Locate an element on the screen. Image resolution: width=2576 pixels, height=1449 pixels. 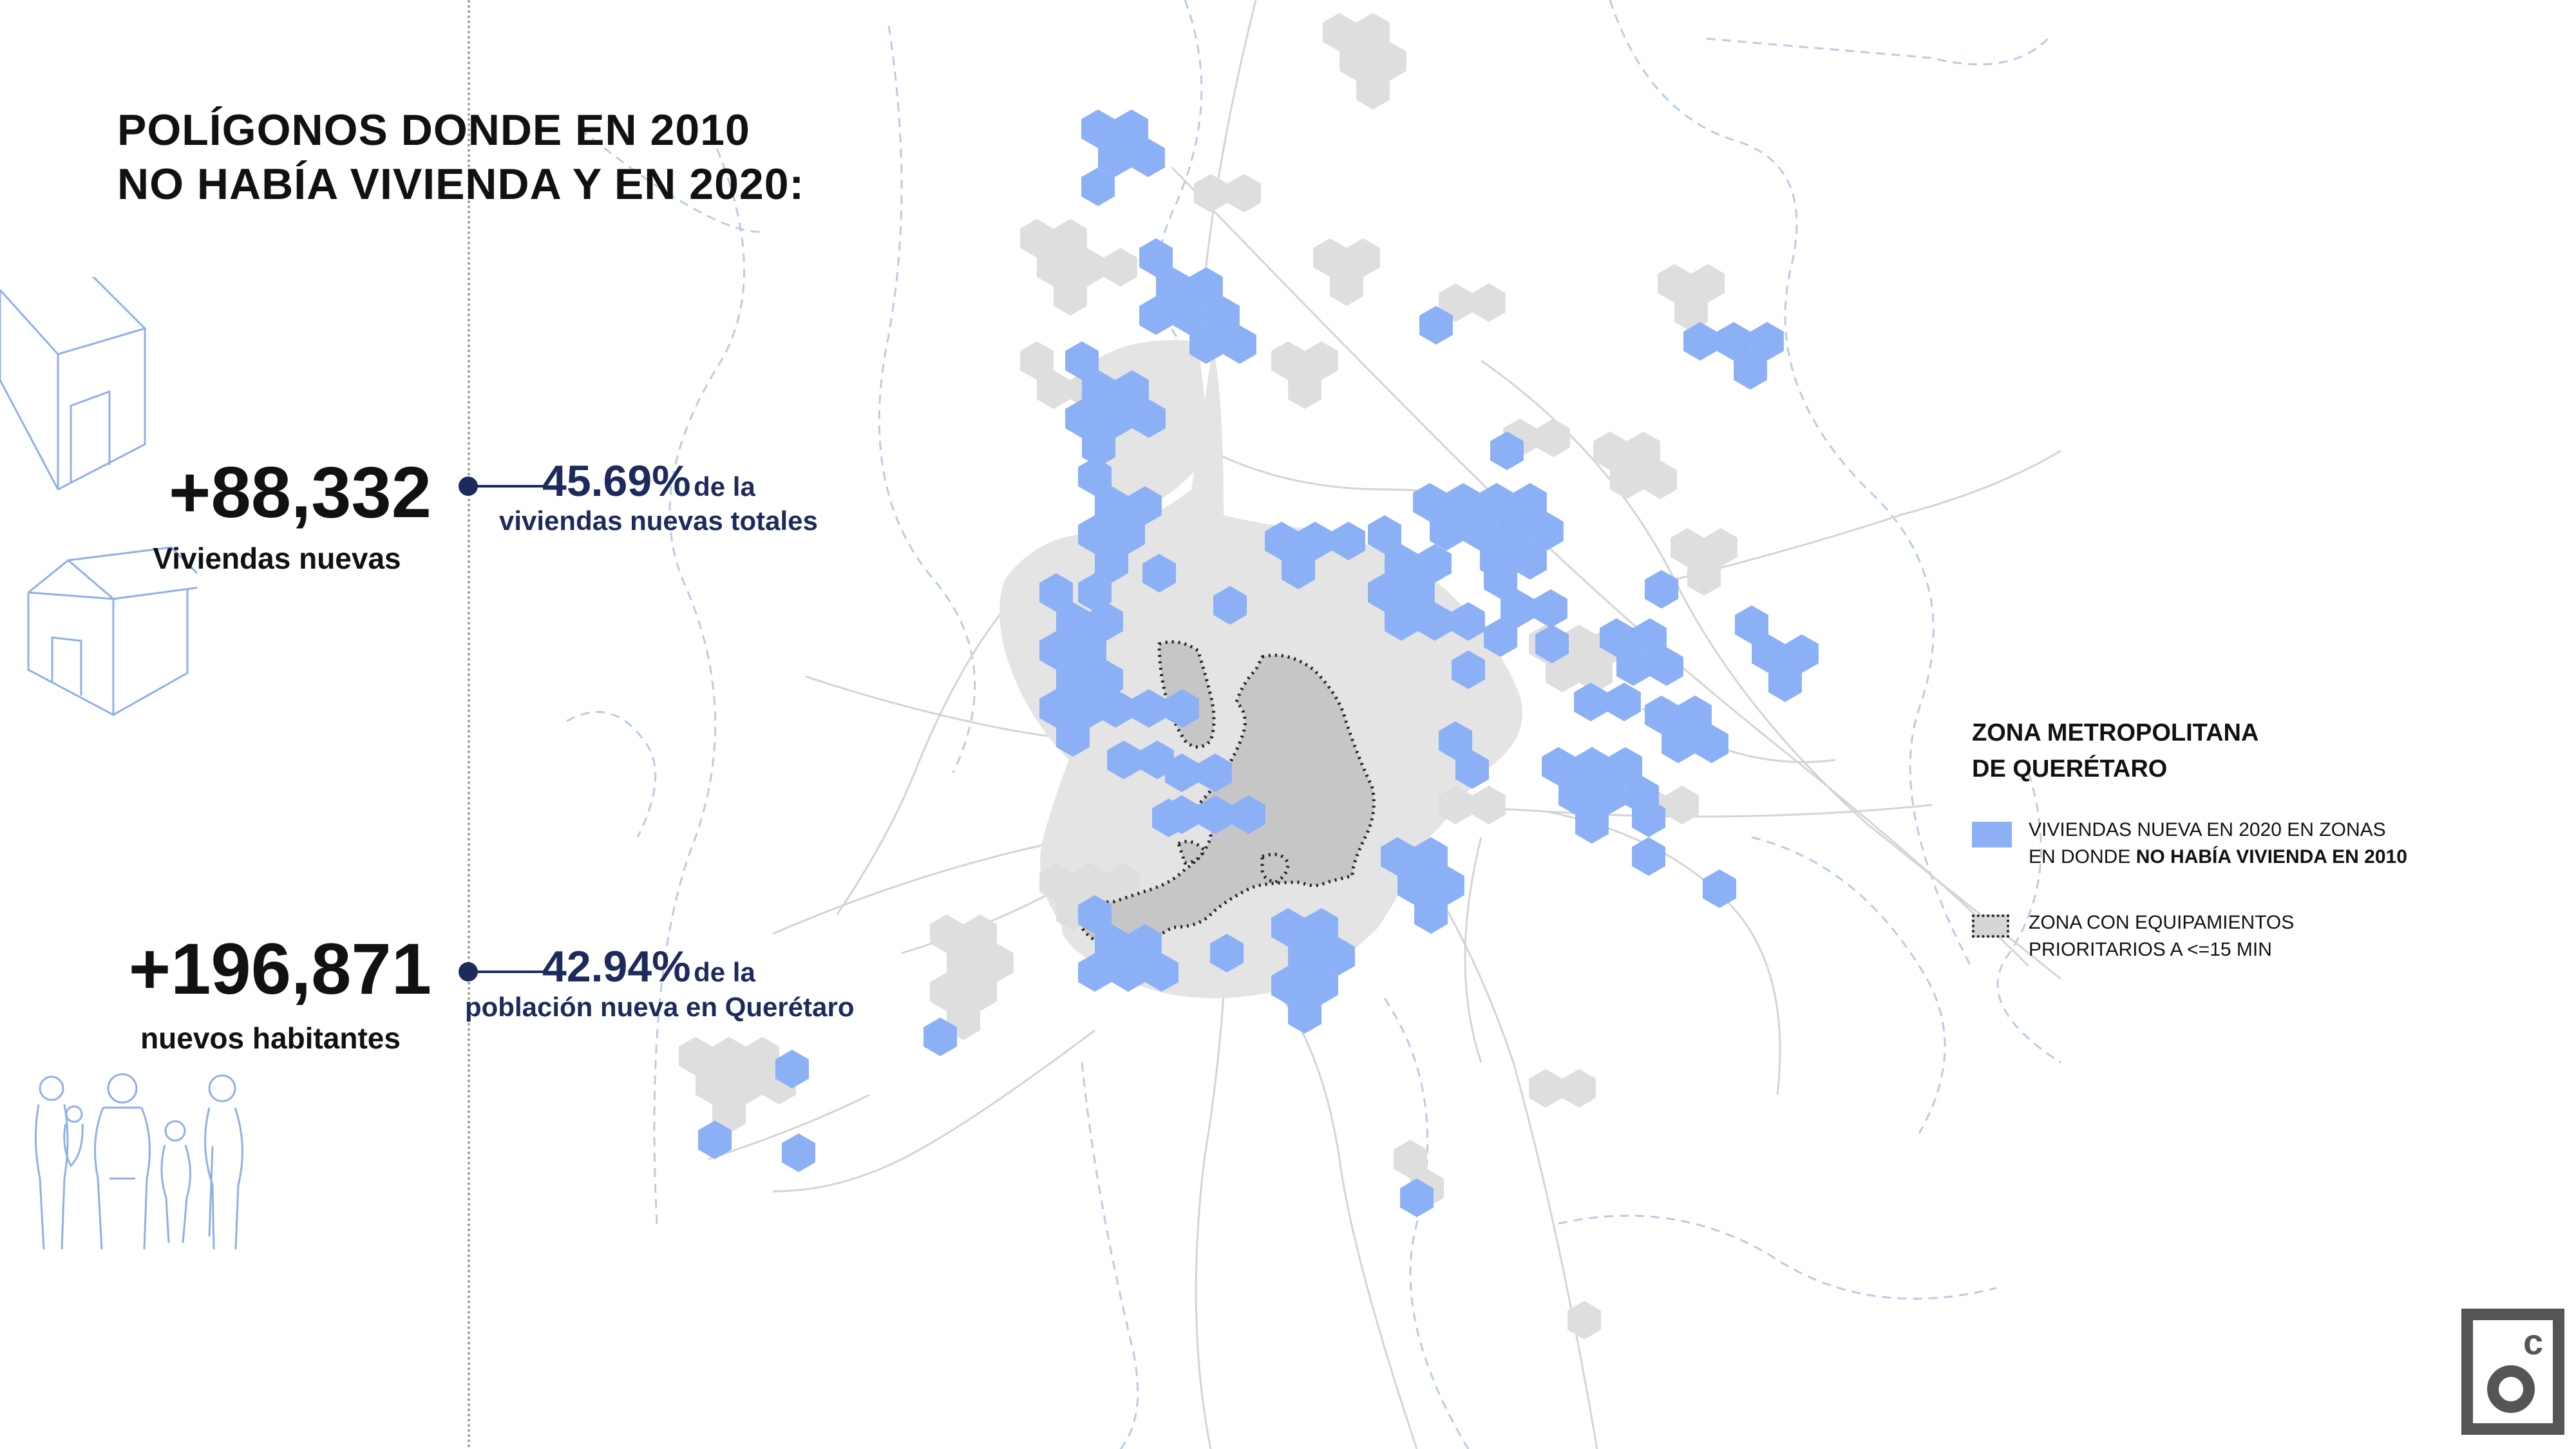
legend-title-line-1: ZONA METROPOLITANA is located at coordinates (2115, 732).